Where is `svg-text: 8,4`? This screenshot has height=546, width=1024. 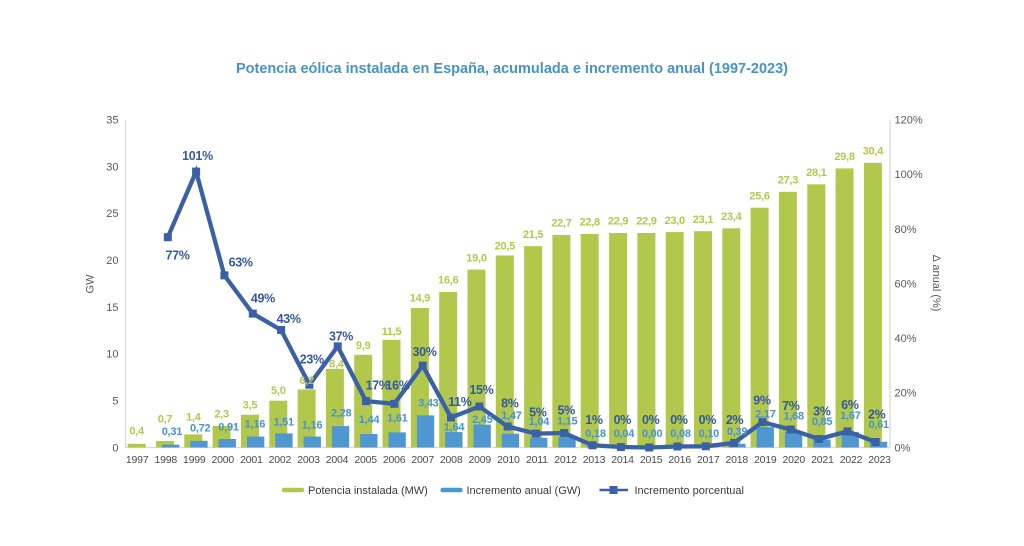 svg-text: 8,4 is located at coordinates (337, 365).